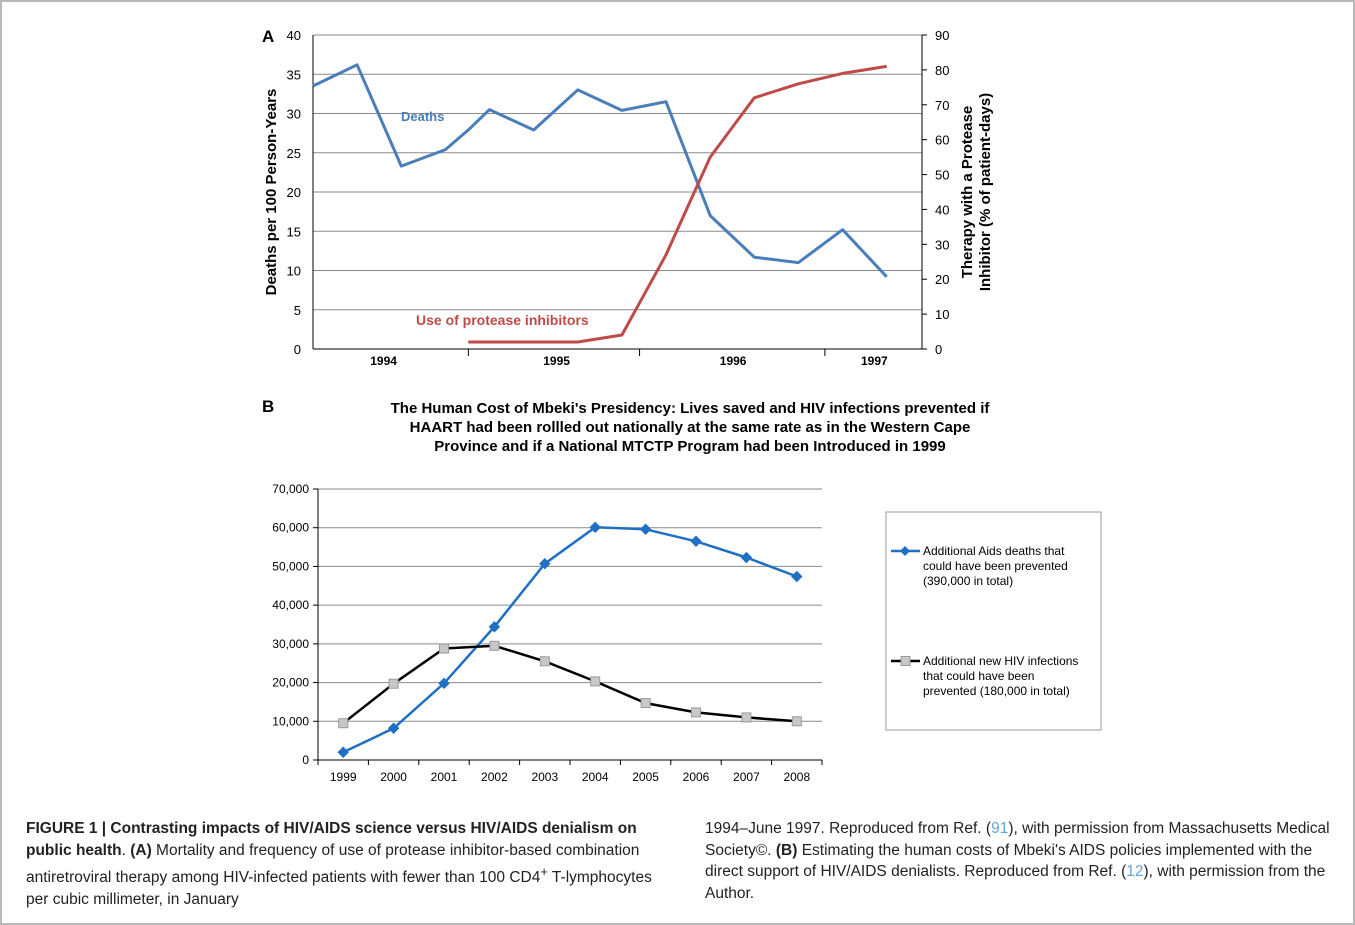  Describe the element at coordinates (696, 777) in the screenshot. I see `x-tick-label: 2006` at that location.